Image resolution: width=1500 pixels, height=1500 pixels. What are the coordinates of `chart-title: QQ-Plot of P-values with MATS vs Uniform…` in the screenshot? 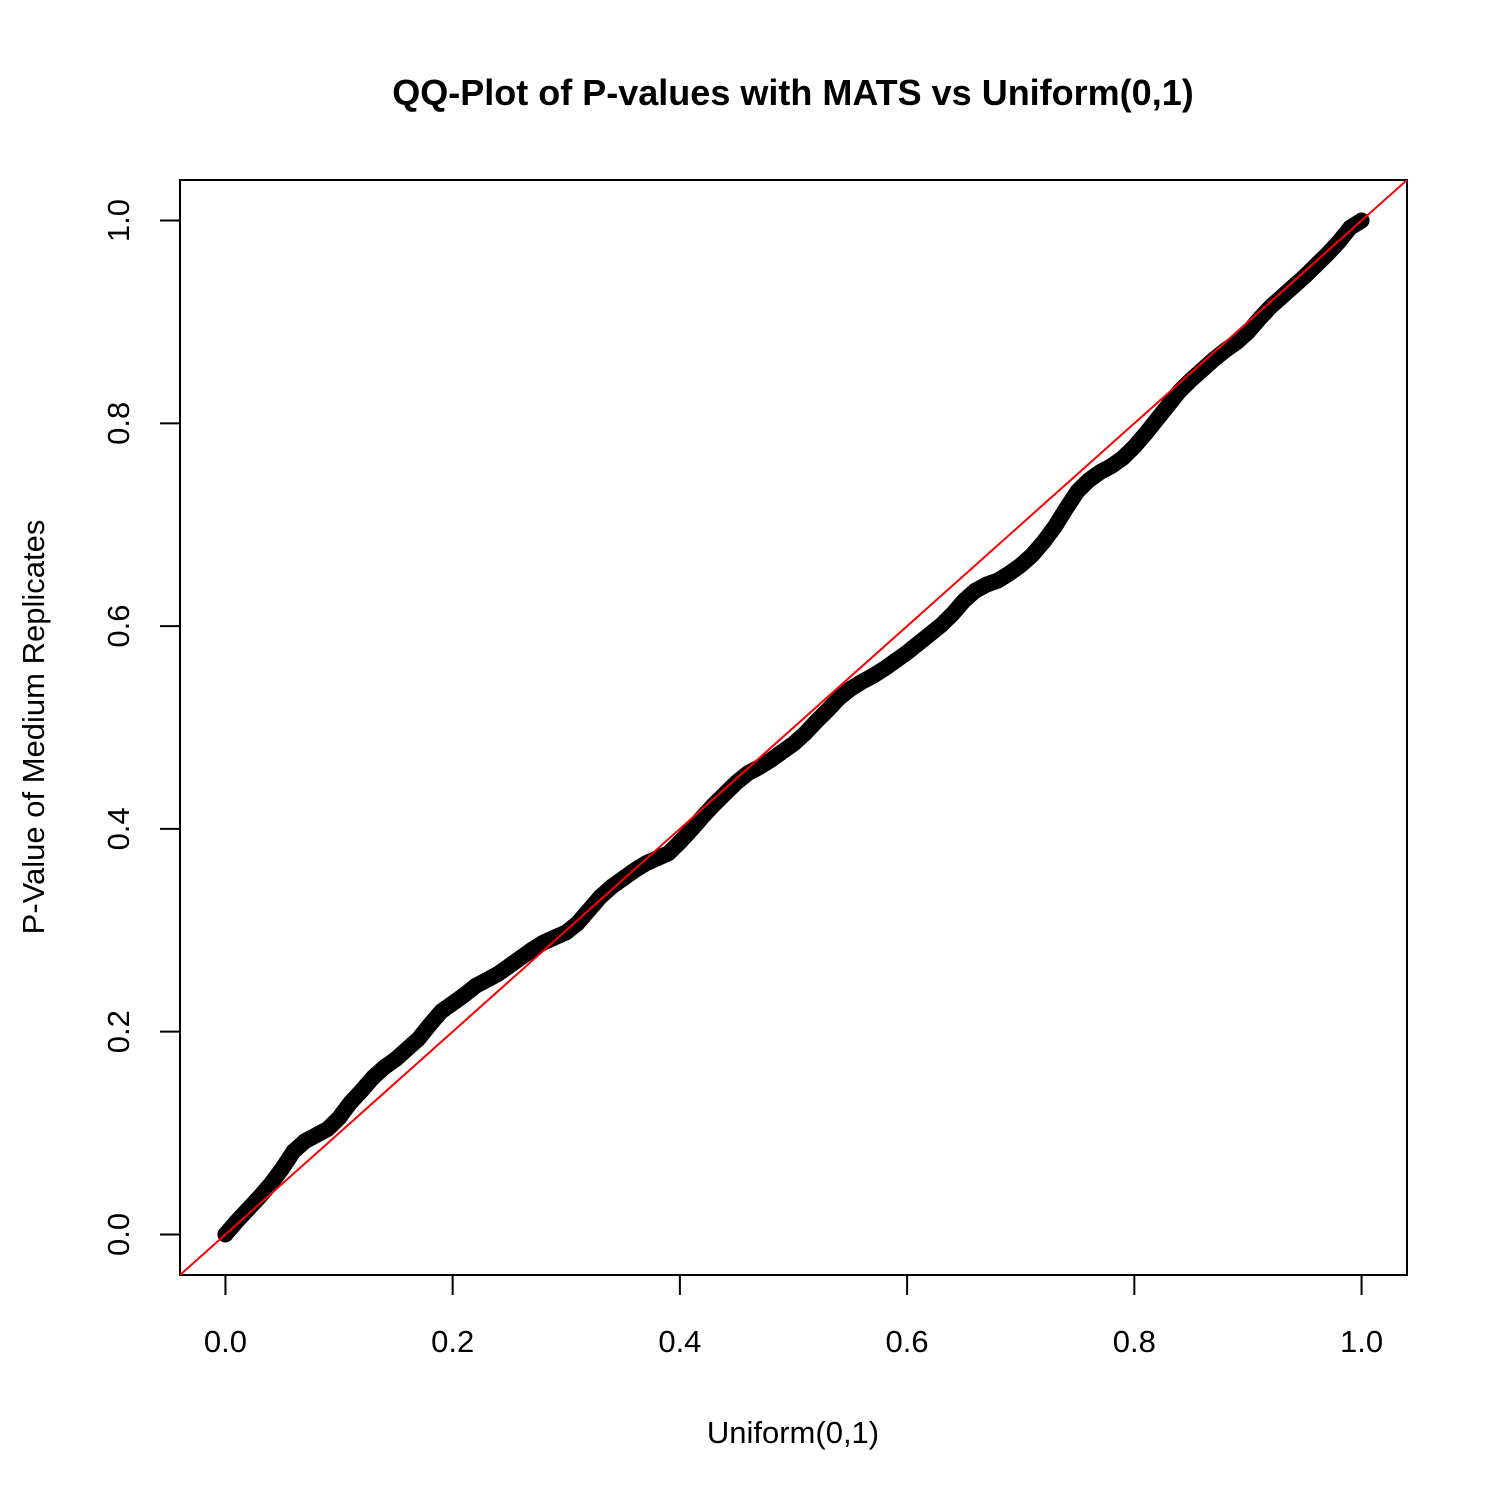 It's located at (792, 92).